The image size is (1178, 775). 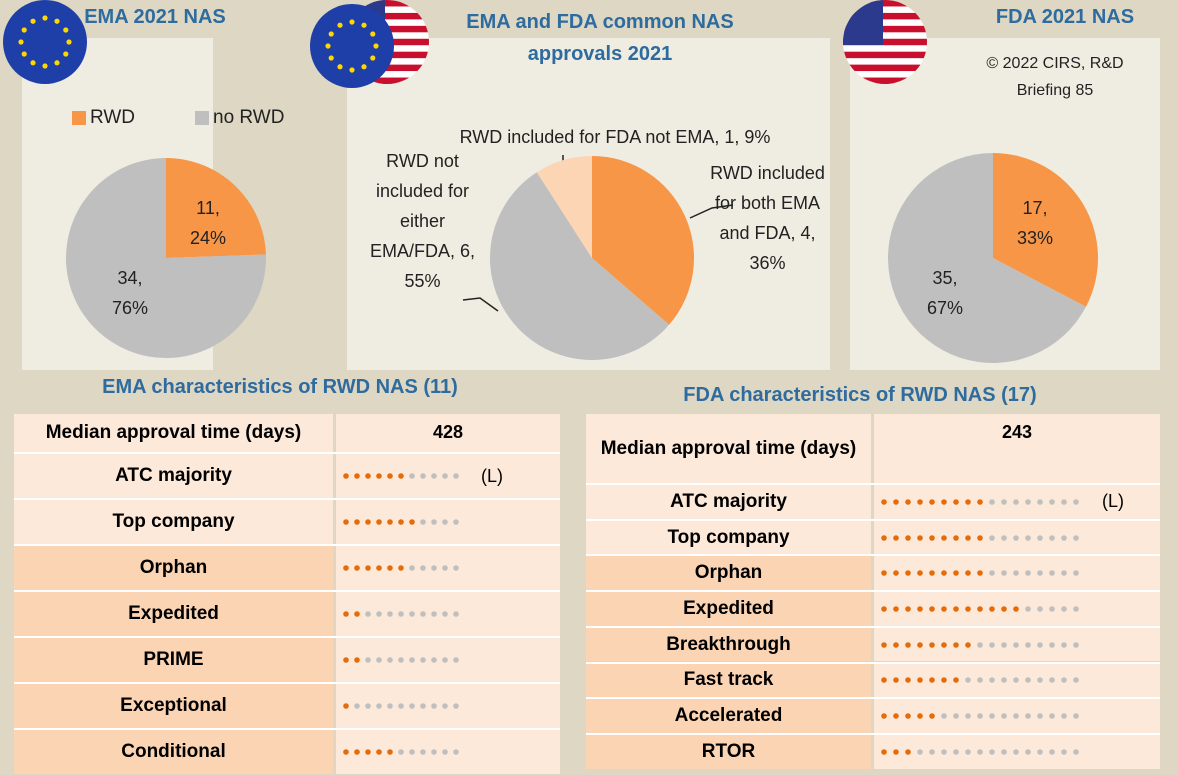 I want to click on median-row: Median approval time (days) 428, so click(x=287, y=433).